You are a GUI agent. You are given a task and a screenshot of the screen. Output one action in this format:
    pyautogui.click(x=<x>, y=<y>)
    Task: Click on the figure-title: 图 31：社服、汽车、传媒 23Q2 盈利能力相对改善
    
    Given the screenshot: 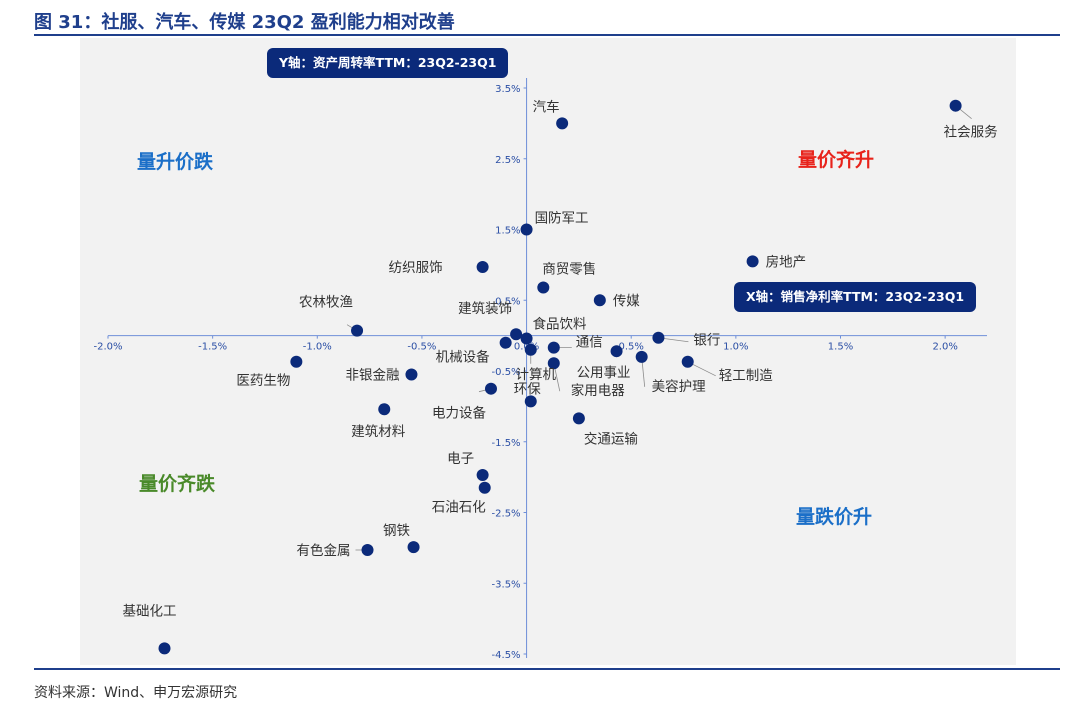 What is the action you would take?
    pyautogui.click(x=244, y=22)
    